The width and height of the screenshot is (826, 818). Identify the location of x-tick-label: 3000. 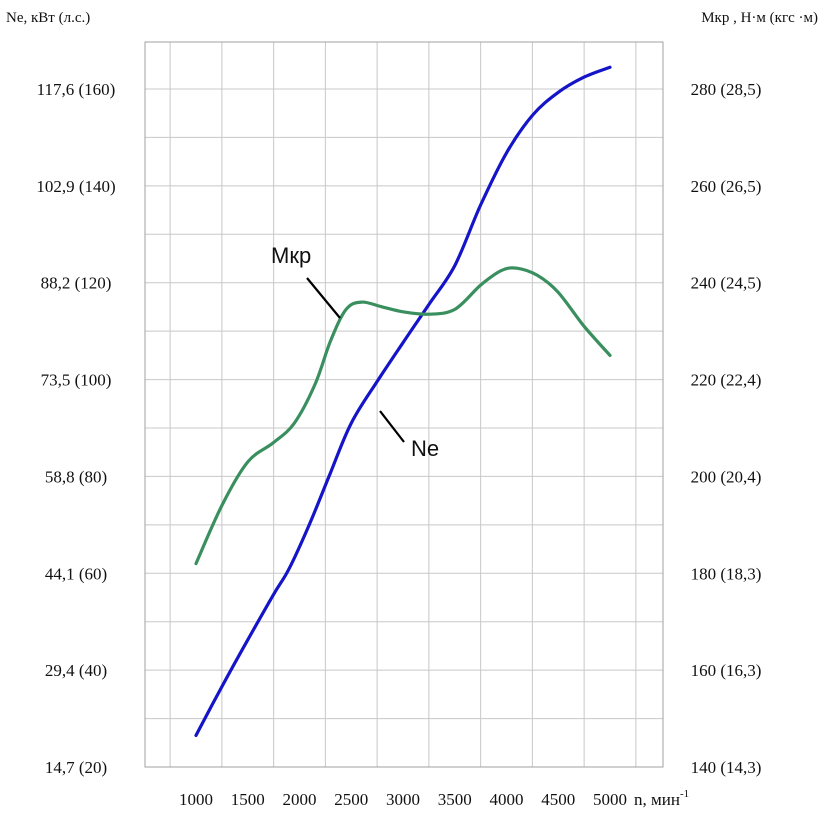
(403, 799).